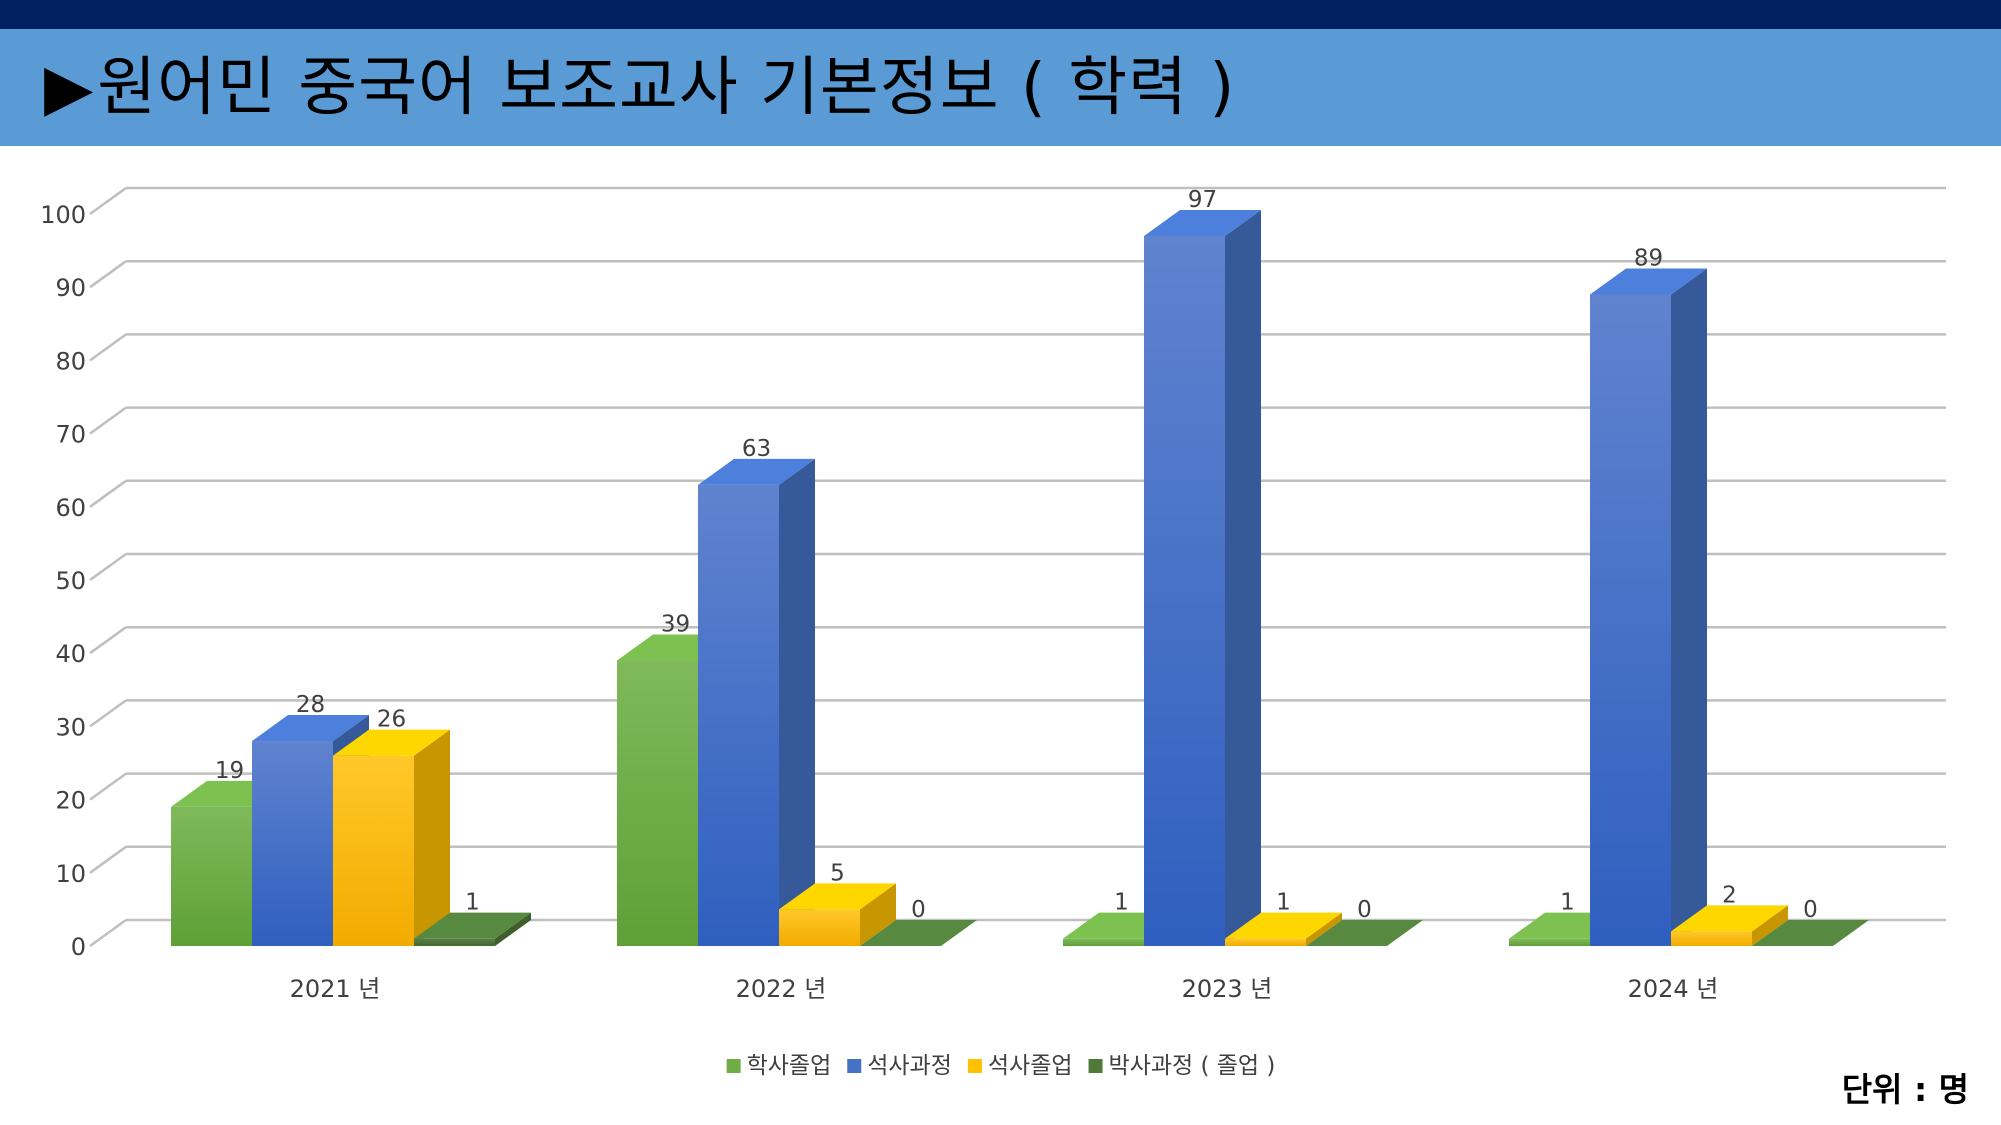 The image size is (2001, 1125). What do you see at coordinates (69, 87) in the screenshot?
I see `play-arrow-icon: ▶` at bounding box center [69, 87].